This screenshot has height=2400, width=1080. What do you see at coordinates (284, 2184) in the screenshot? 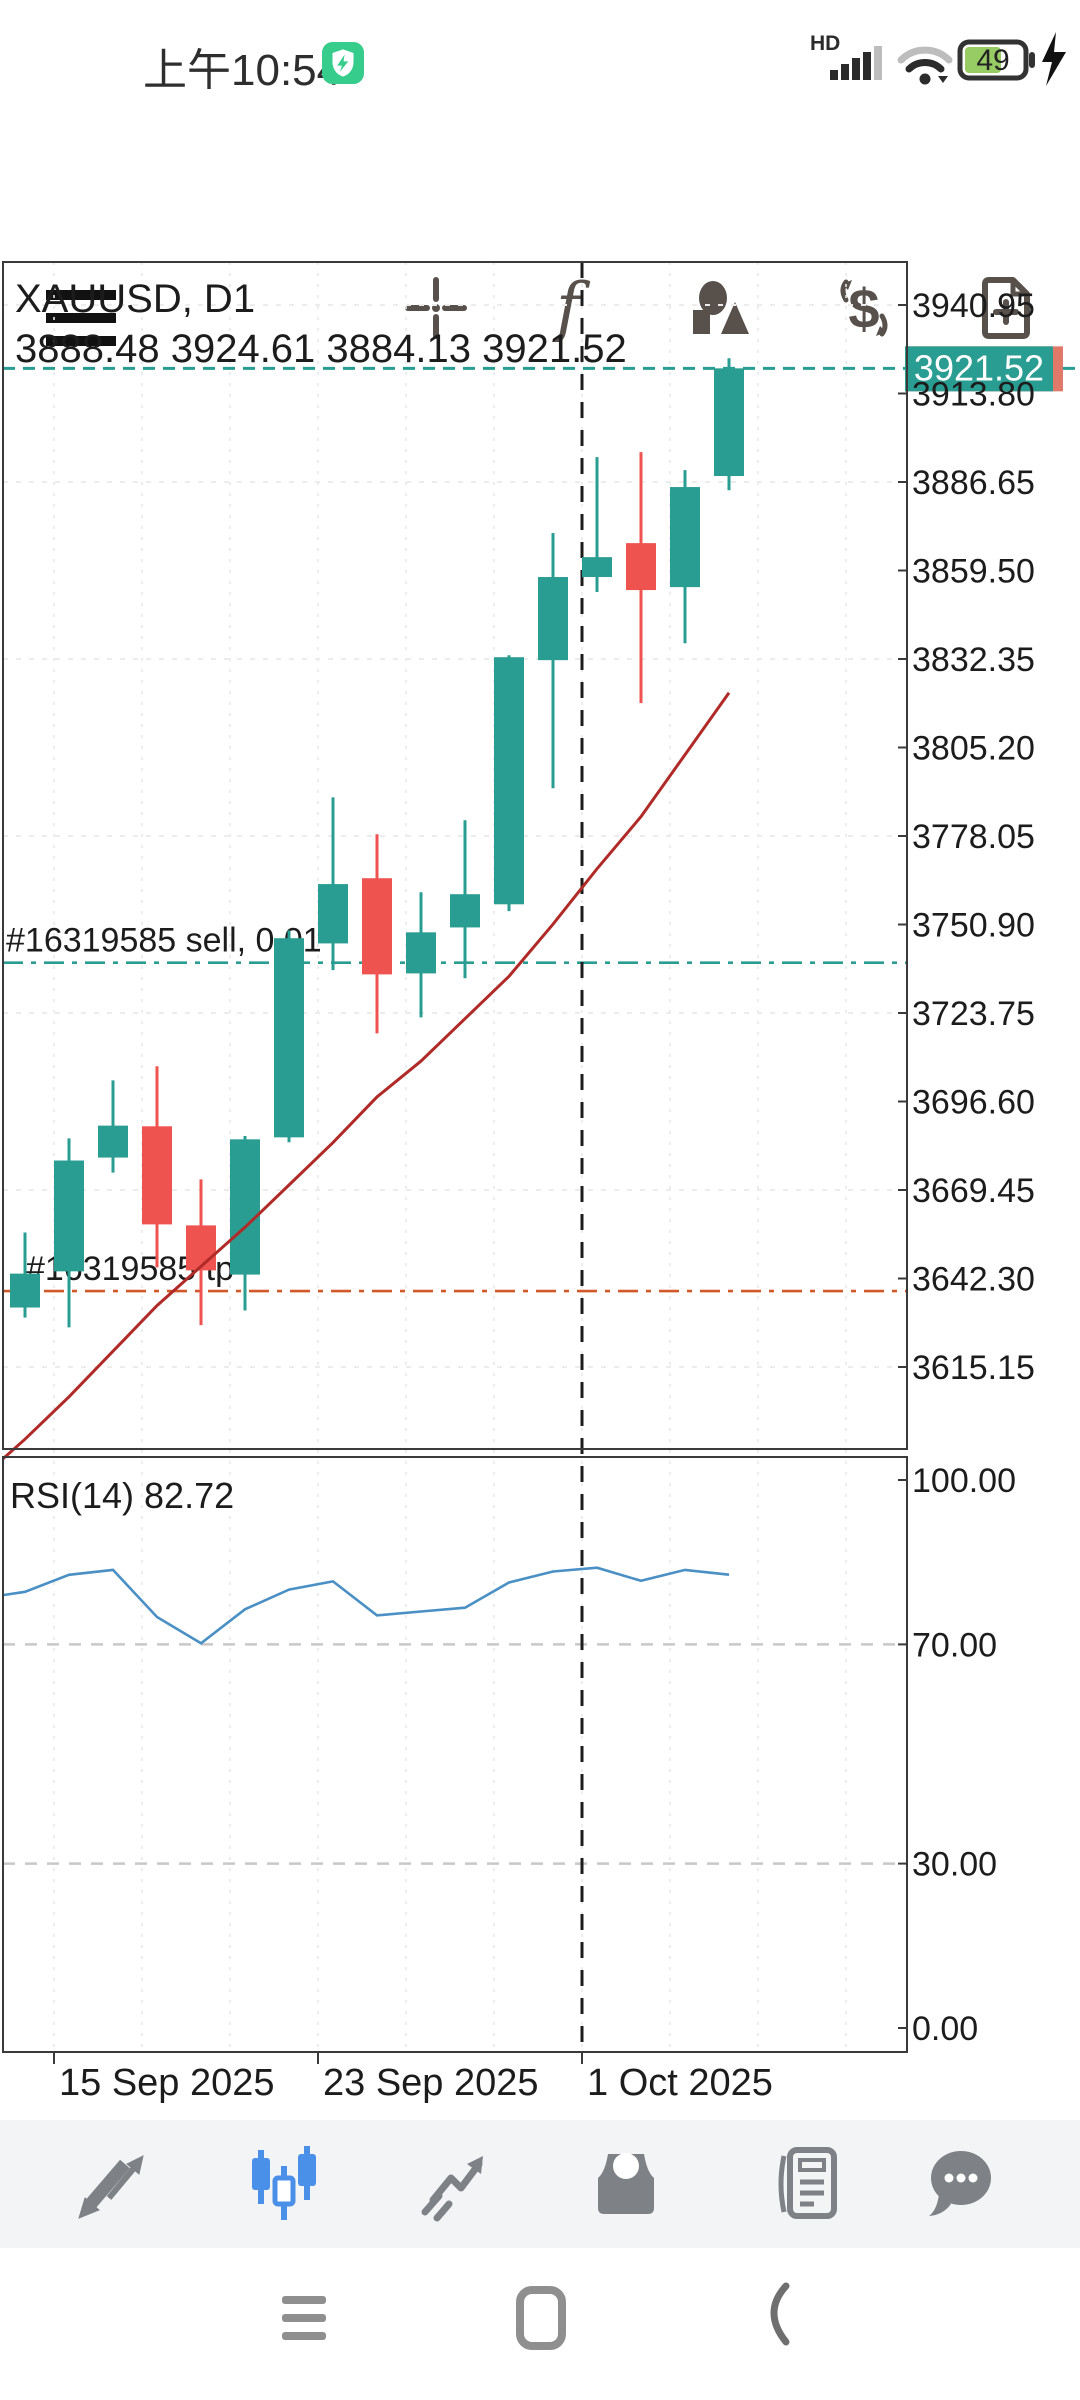
I see `charts-icon` at bounding box center [284, 2184].